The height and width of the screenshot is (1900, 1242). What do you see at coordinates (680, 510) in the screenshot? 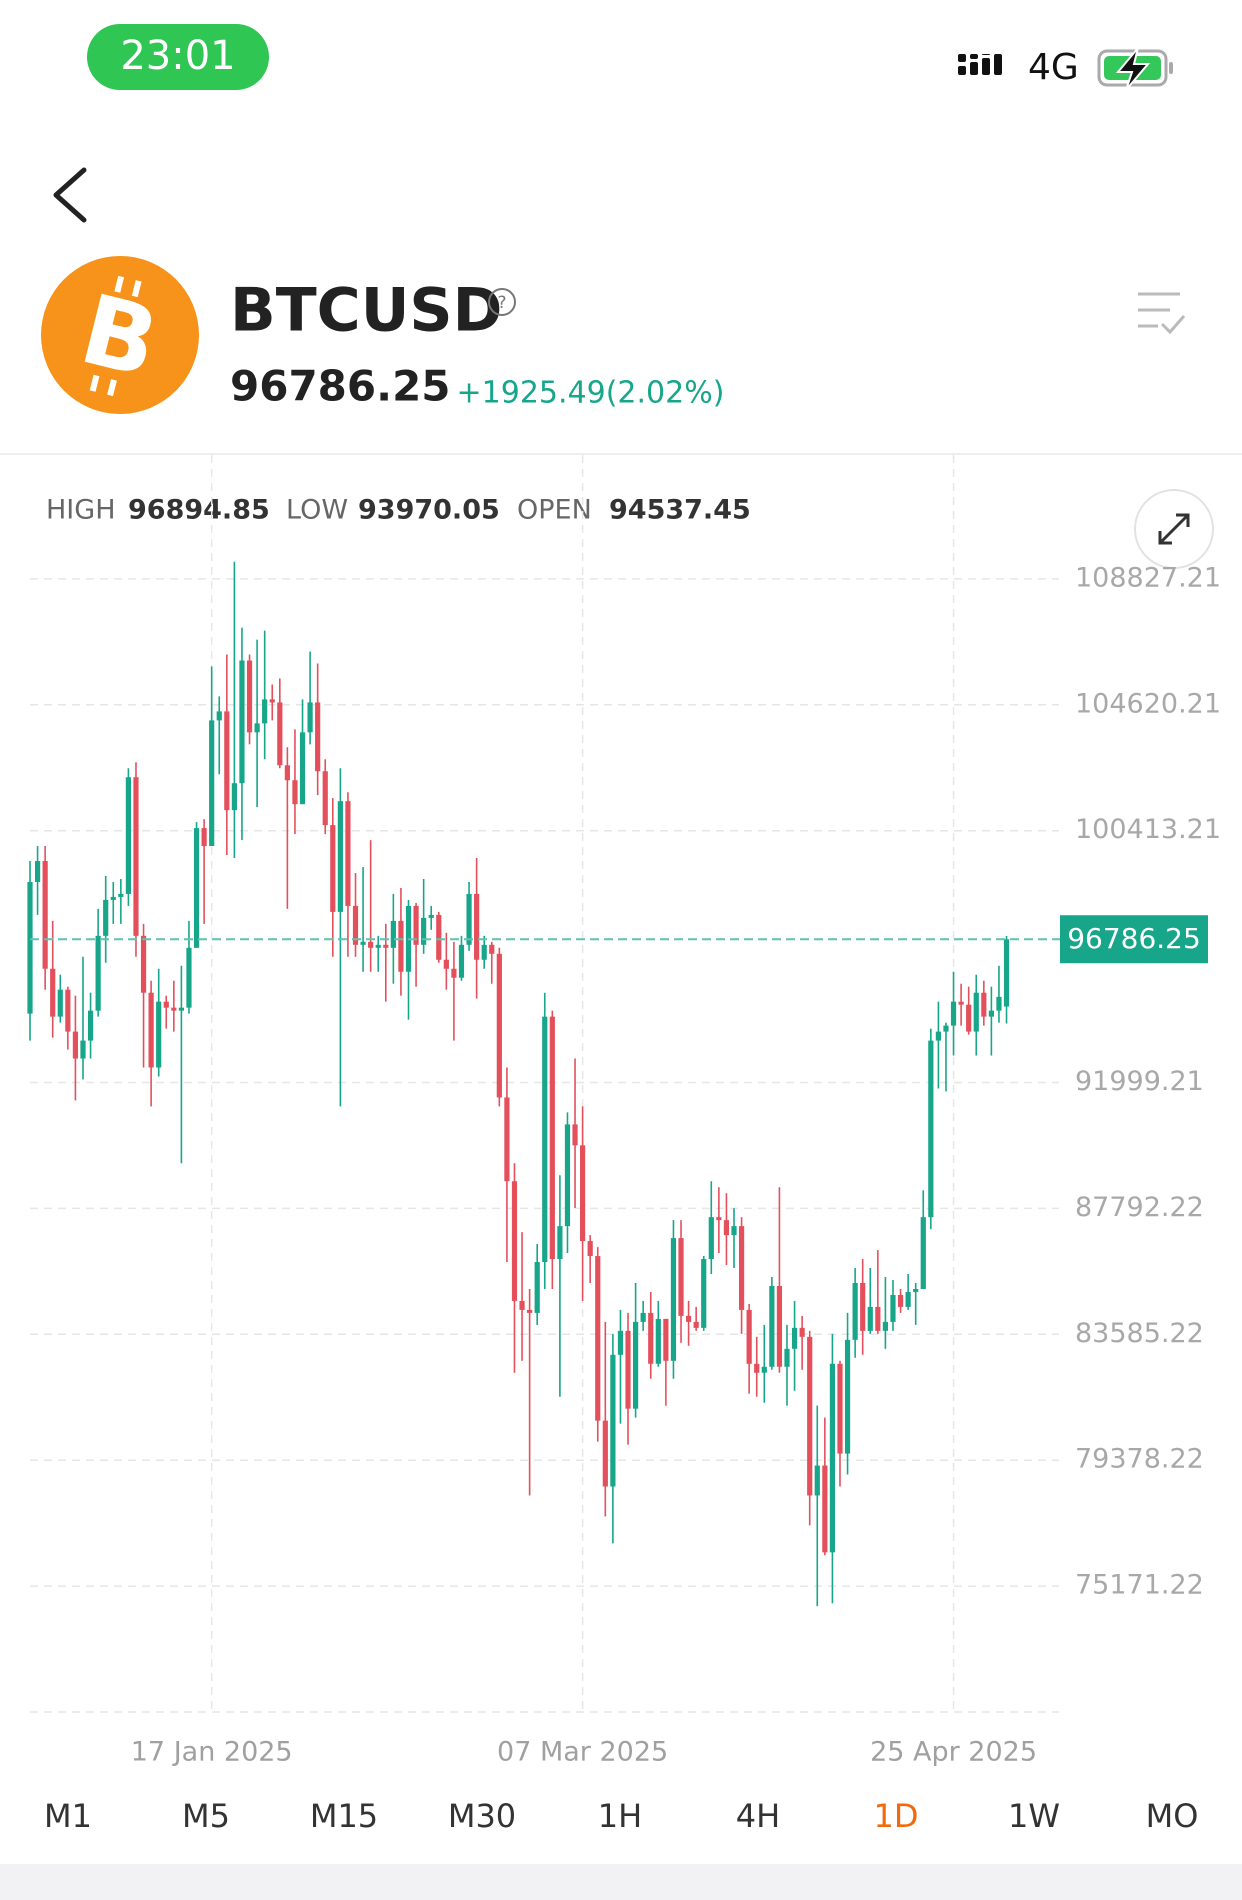
I see `open-value: 94537.45` at bounding box center [680, 510].